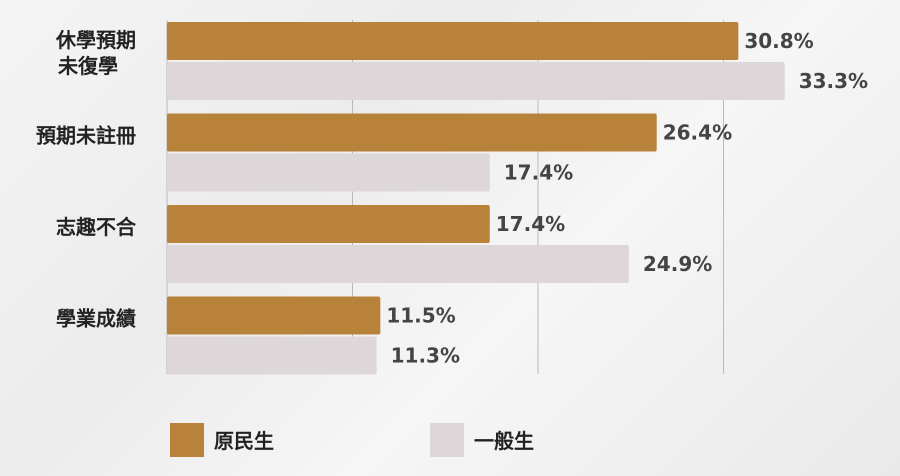  What do you see at coordinates (96, 319) in the screenshot?
I see `category-label: 學業成績` at bounding box center [96, 319].